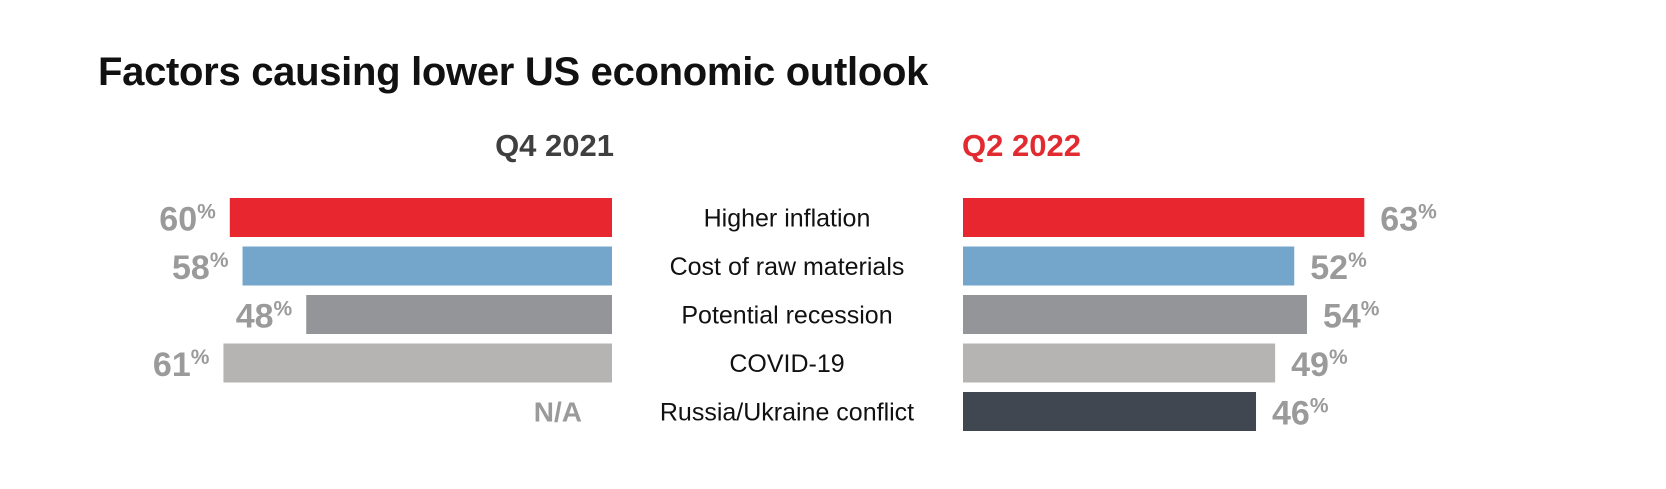 The image size is (1666, 489). Describe the element at coordinates (1164, 217) in the screenshot. I see `bar-q2-2022-higher-inflation` at that location.